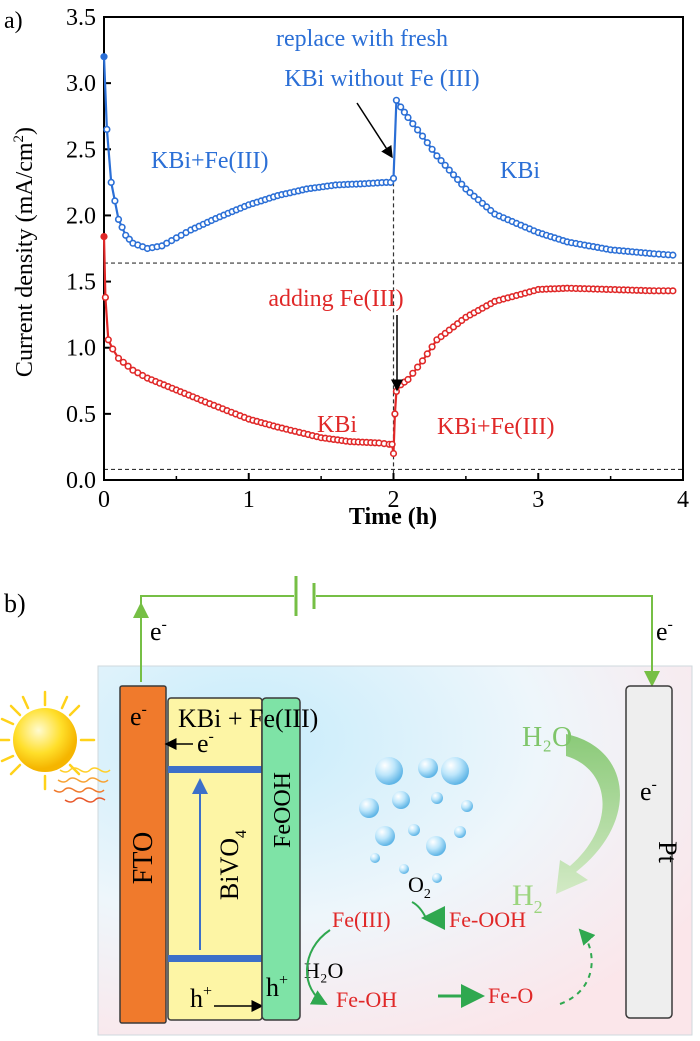  I want to click on pt-label: Pt, so click(667, 852).